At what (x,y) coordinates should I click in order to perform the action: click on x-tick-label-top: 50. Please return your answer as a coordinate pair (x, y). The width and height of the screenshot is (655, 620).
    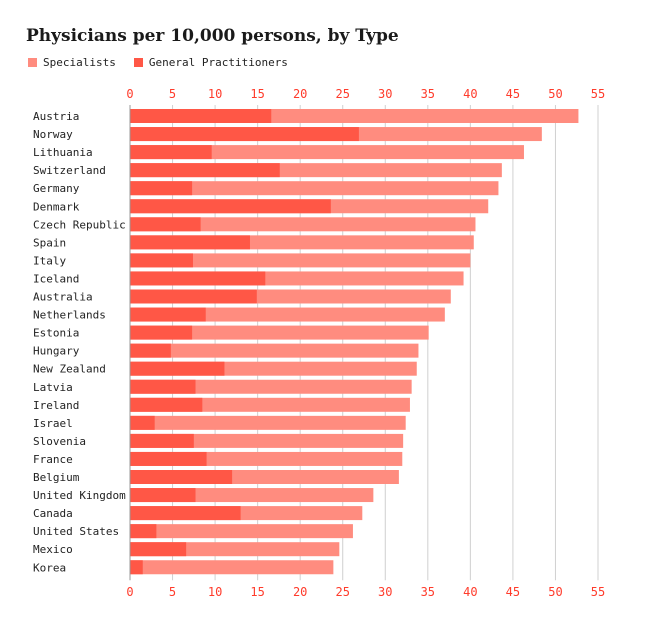
    Looking at the image, I should click on (555, 94).